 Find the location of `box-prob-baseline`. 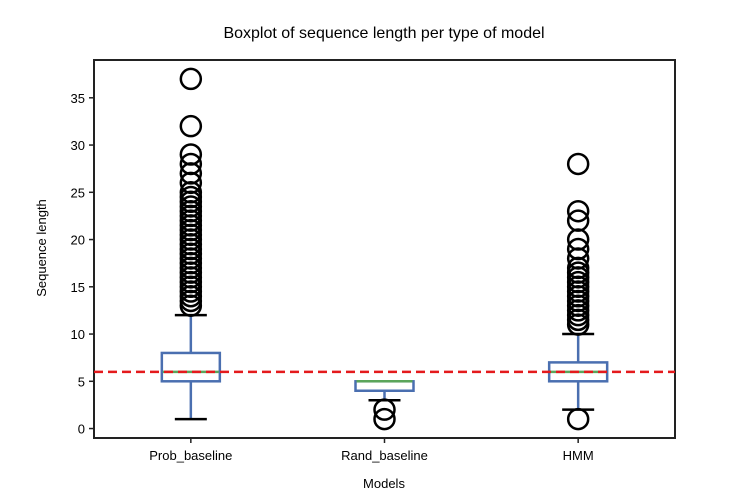

box-prob-baseline is located at coordinates (191, 367).